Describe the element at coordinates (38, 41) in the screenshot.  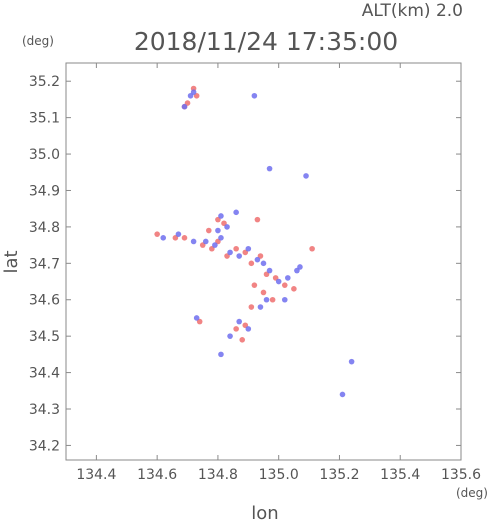
I see `y-unit-label: (deg)` at that location.